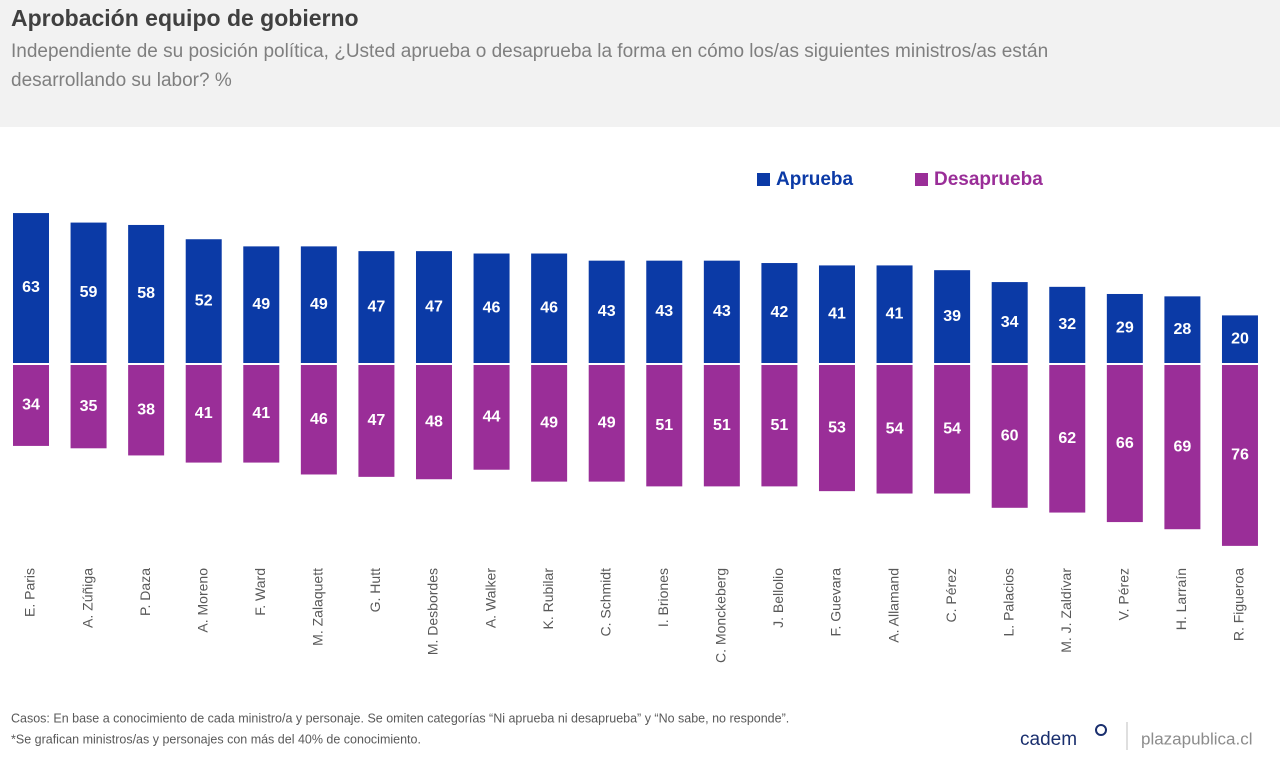  I want to click on x-tick-label: L. Palacios, so click(1008, 602).